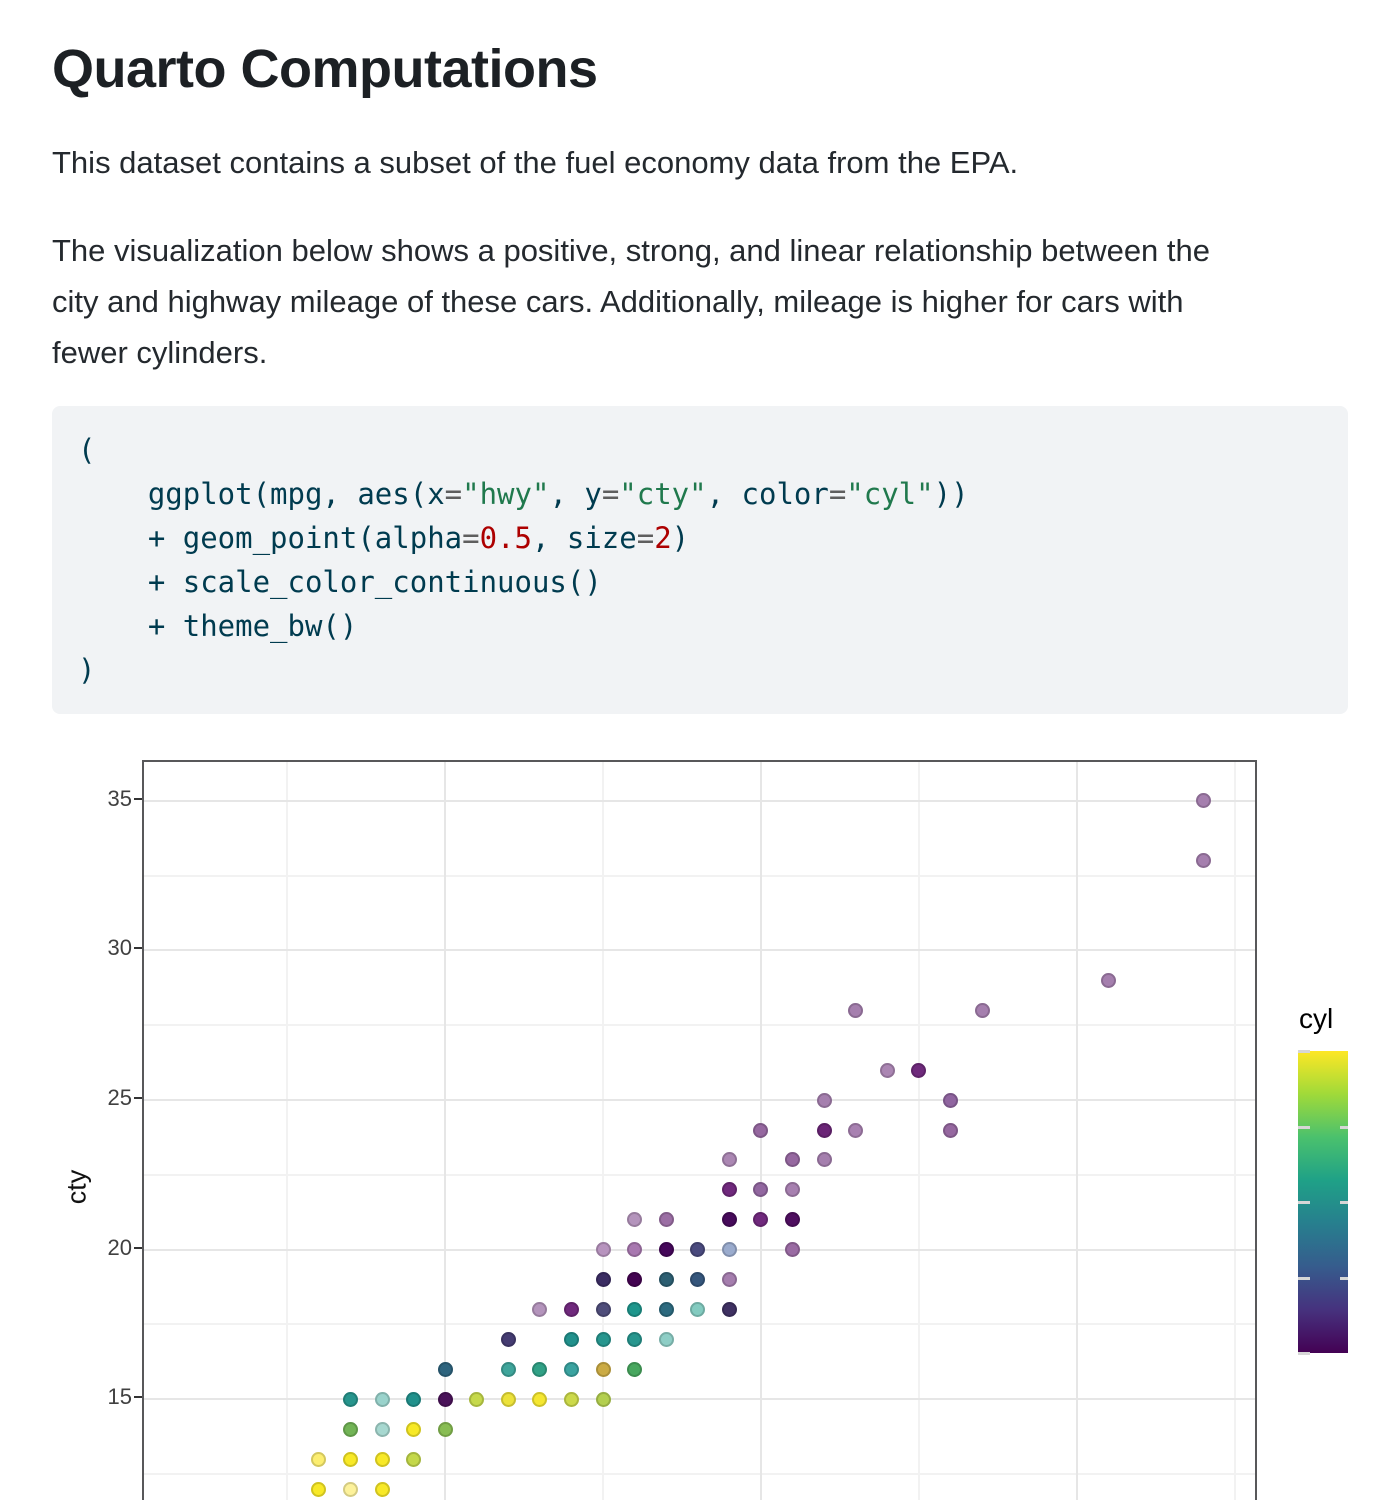 This screenshot has height=1500, width=1400. What do you see at coordinates (119, 1397) in the screenshot?
I see `y-tick-label: 15` at bounding box center [119, 1397].